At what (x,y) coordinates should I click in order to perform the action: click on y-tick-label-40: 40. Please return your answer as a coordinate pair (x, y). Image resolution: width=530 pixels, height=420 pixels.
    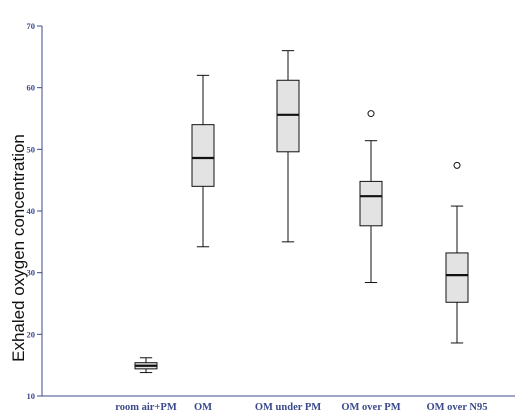
    Looking at the image, I should click on (31, 211).